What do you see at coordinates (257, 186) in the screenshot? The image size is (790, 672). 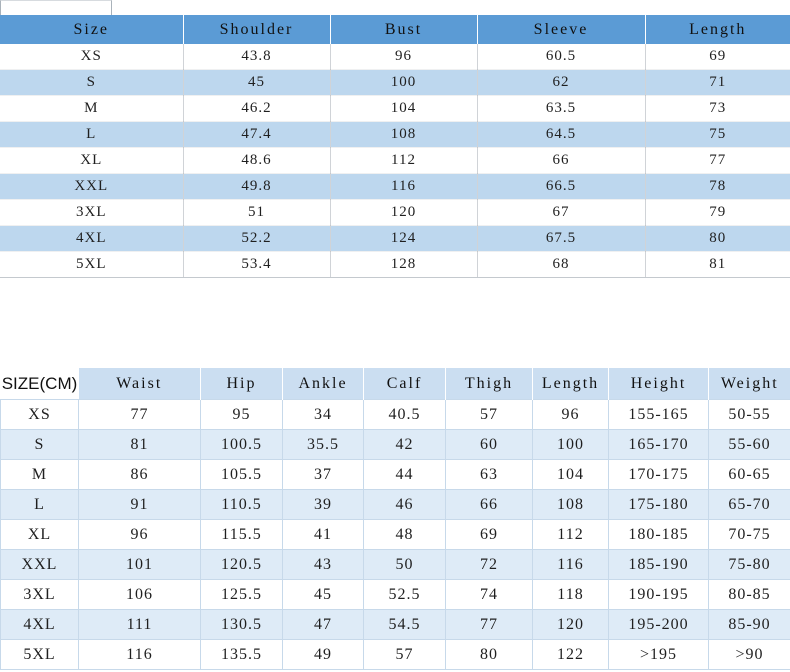 I see `measurement-value: 49.8` at bounding box center [257, 186].